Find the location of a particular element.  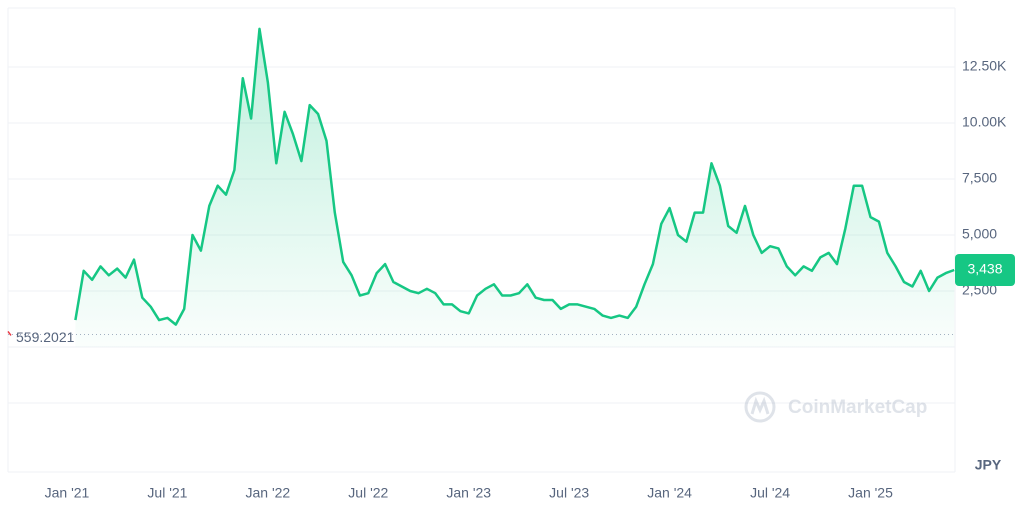

x-tick-label: Jul '21 is located at coordinates (167, 493).